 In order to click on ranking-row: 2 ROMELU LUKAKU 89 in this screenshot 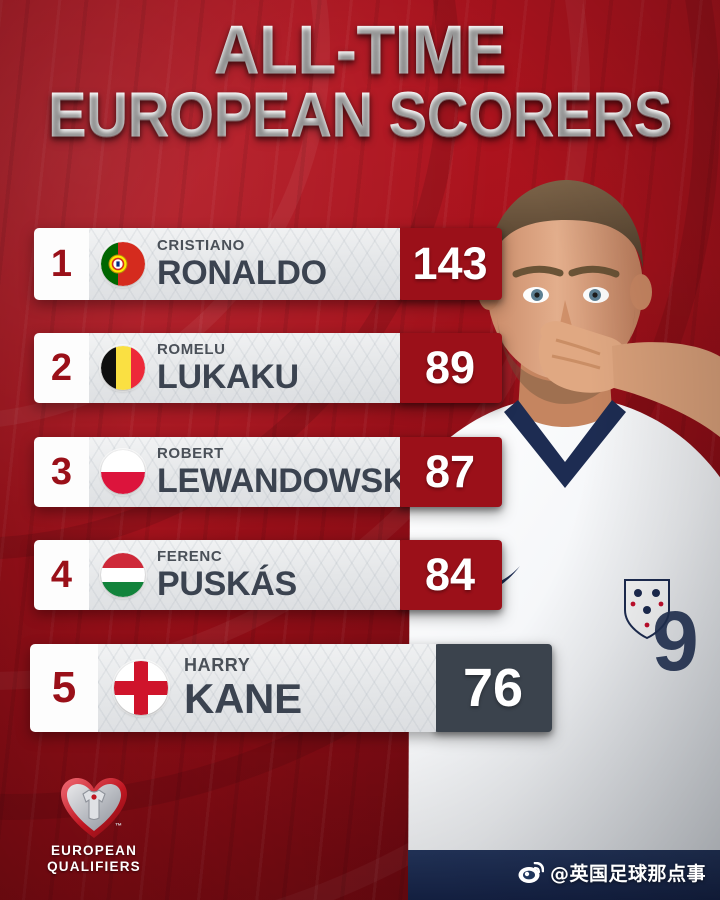, I will do `click(268, 368)`.